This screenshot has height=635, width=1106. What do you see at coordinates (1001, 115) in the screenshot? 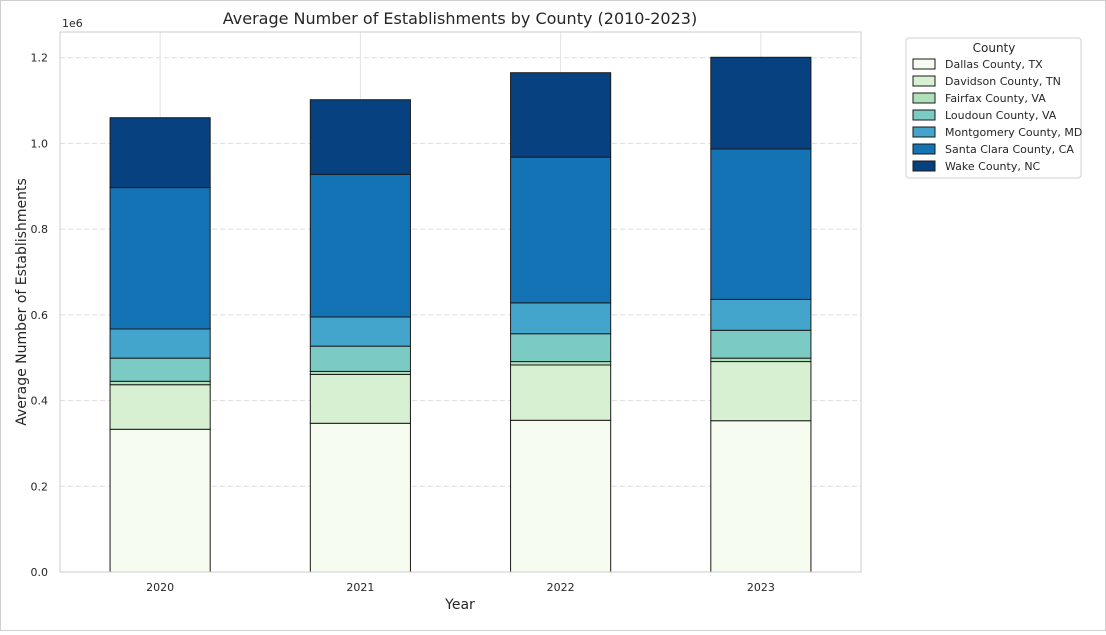
I see `legend-label-3: Loudoun County, VA` at bounding box center [1001, 115].